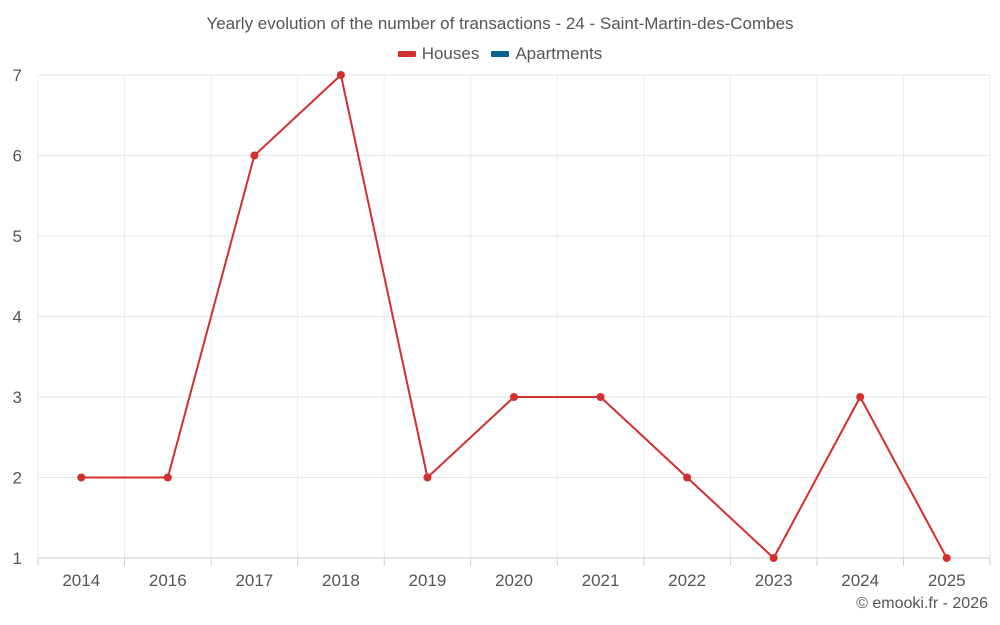 The width and height of the screenshot is (1000, 625). What do you see at coordinates (601, 580) in the screenshot?
I see `x-tick-label: 2021` at bounding box center [601, 580].